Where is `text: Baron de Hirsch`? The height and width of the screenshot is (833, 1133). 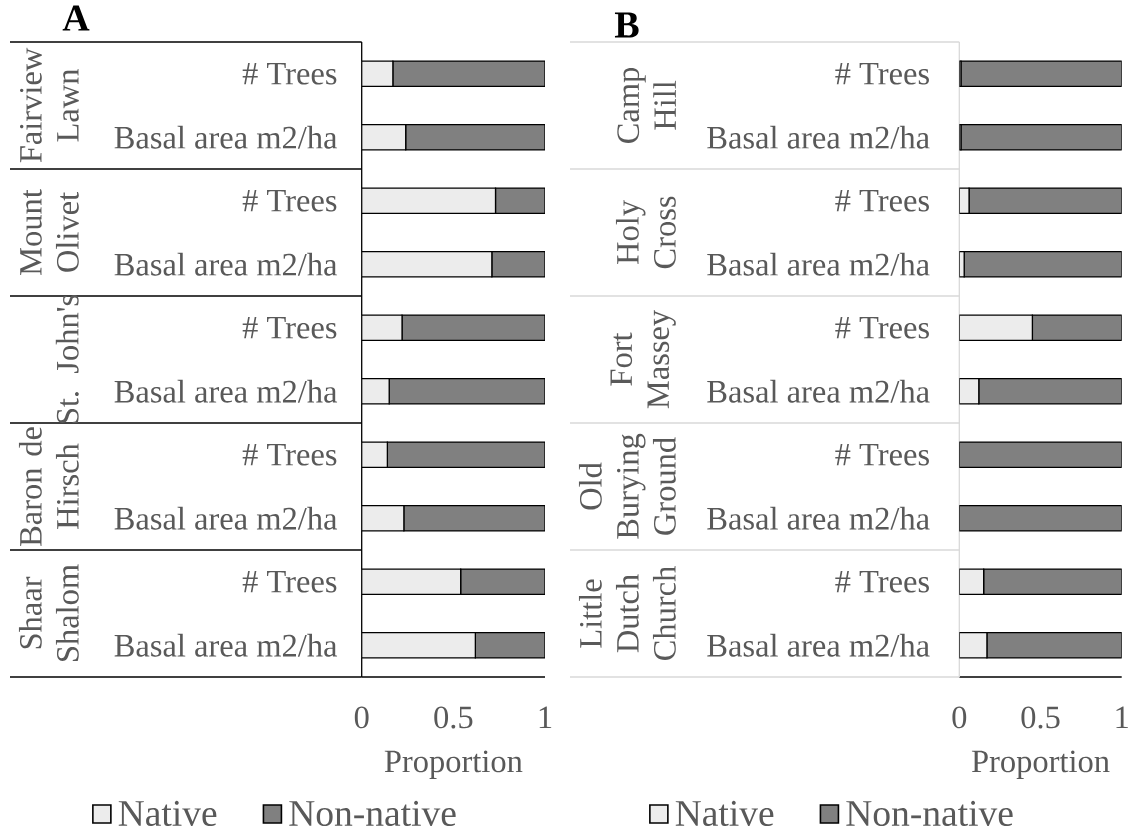 text: Baron de Hirsch is located at coordinates (48, 487).